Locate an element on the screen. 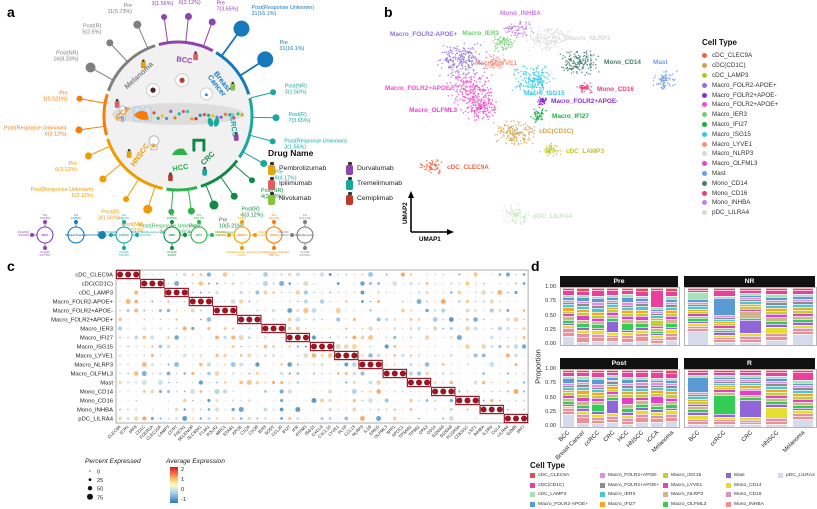  cell-type-legend-item: cDC(CD1C) is located at coordinates (758, 66).